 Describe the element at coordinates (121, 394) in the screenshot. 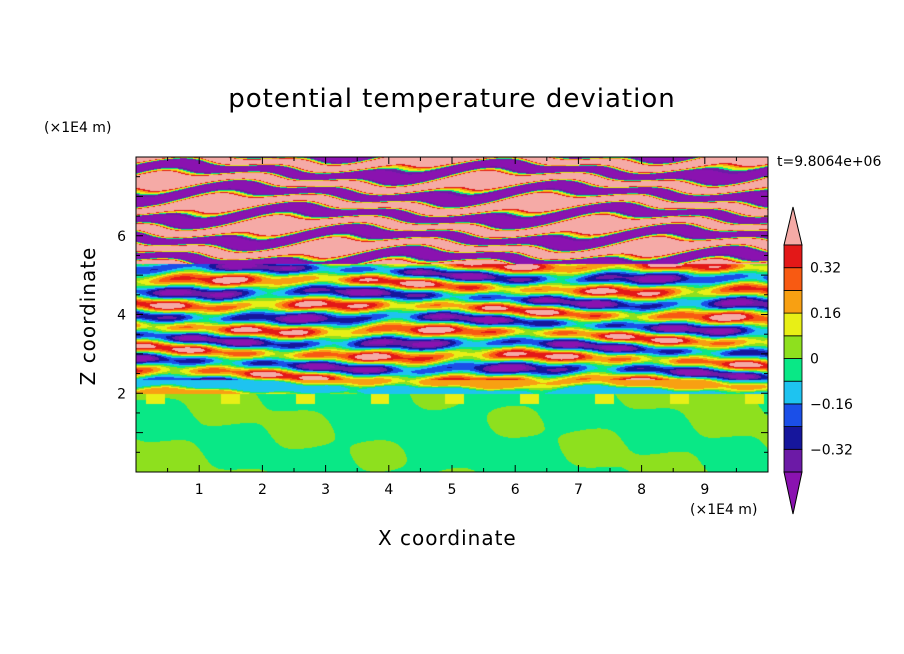

I see `y-tick-label: 2` at that location.